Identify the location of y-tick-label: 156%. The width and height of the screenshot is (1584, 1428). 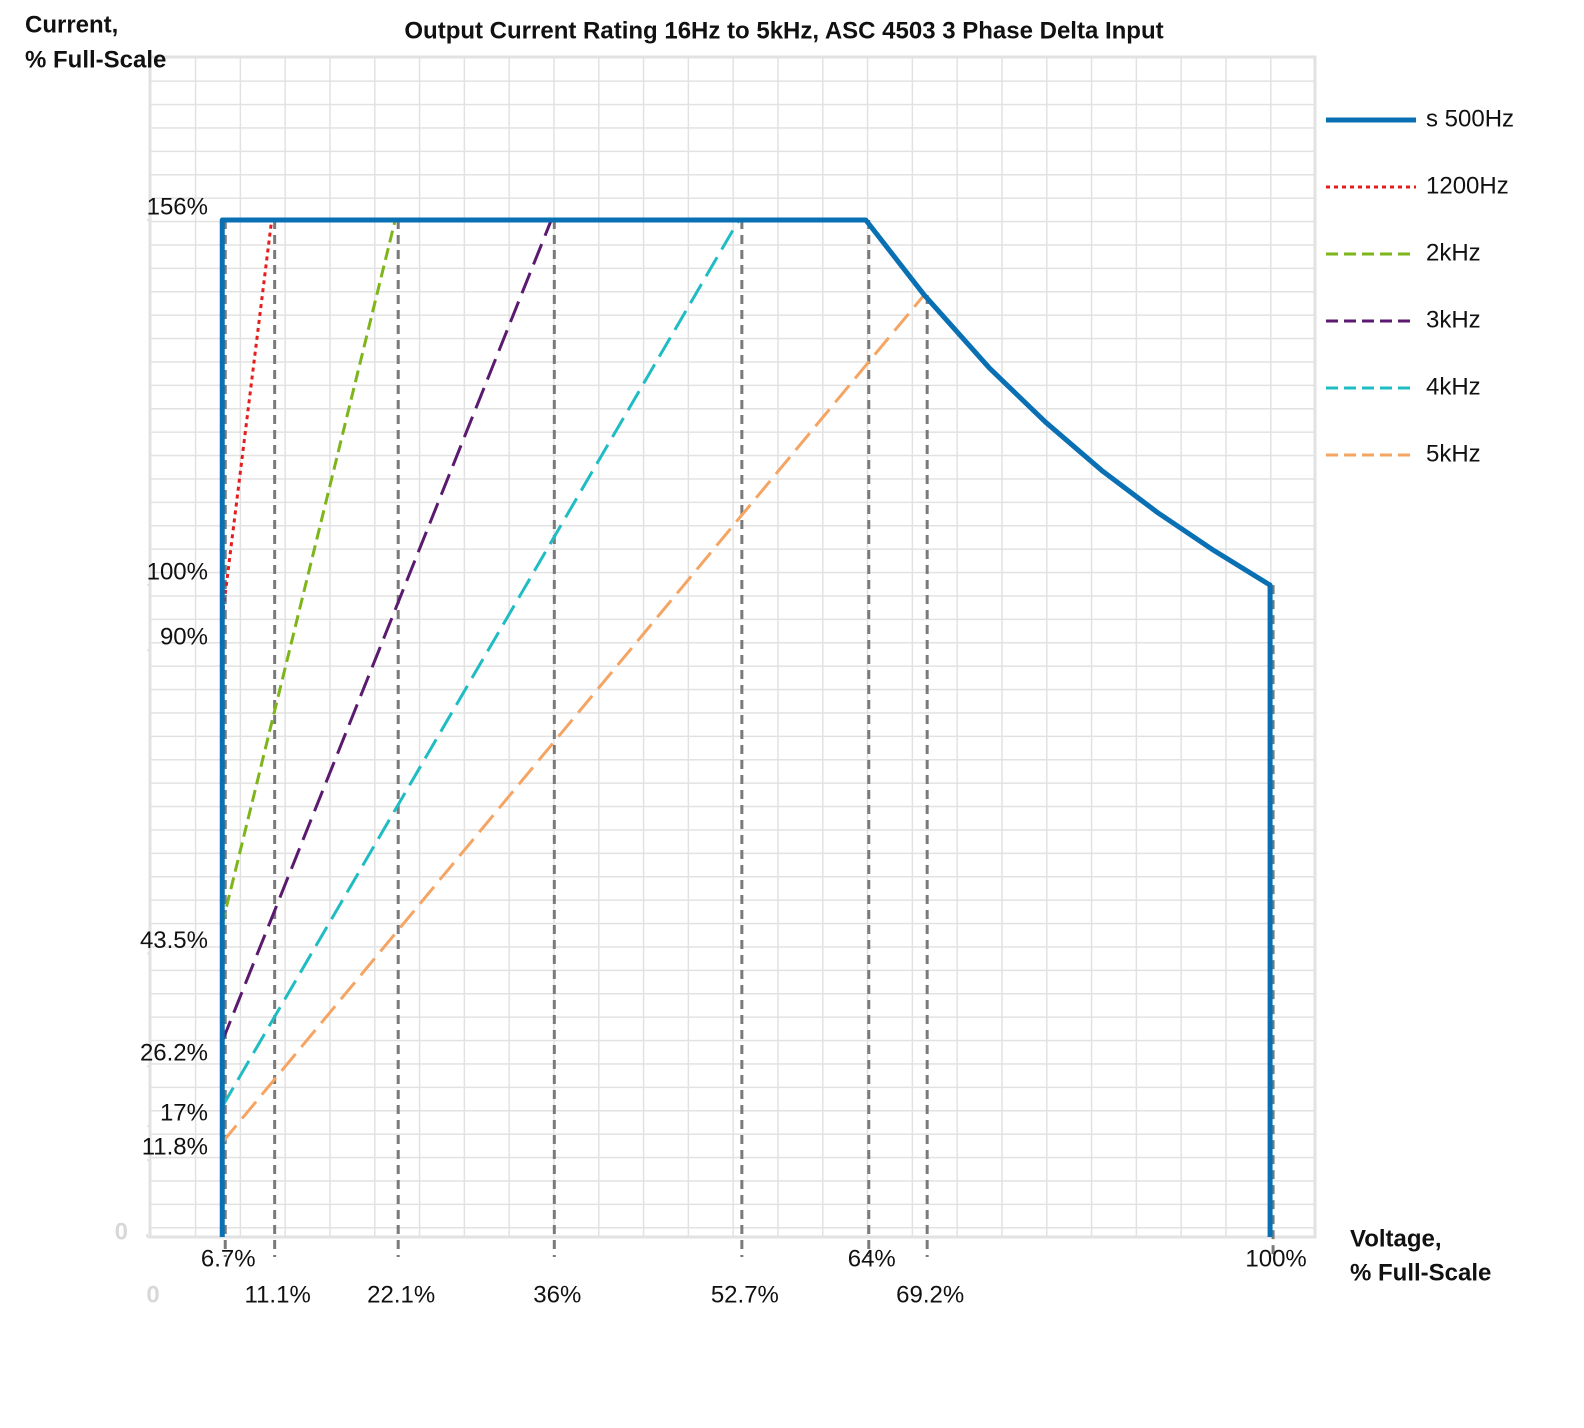
(177, 206).